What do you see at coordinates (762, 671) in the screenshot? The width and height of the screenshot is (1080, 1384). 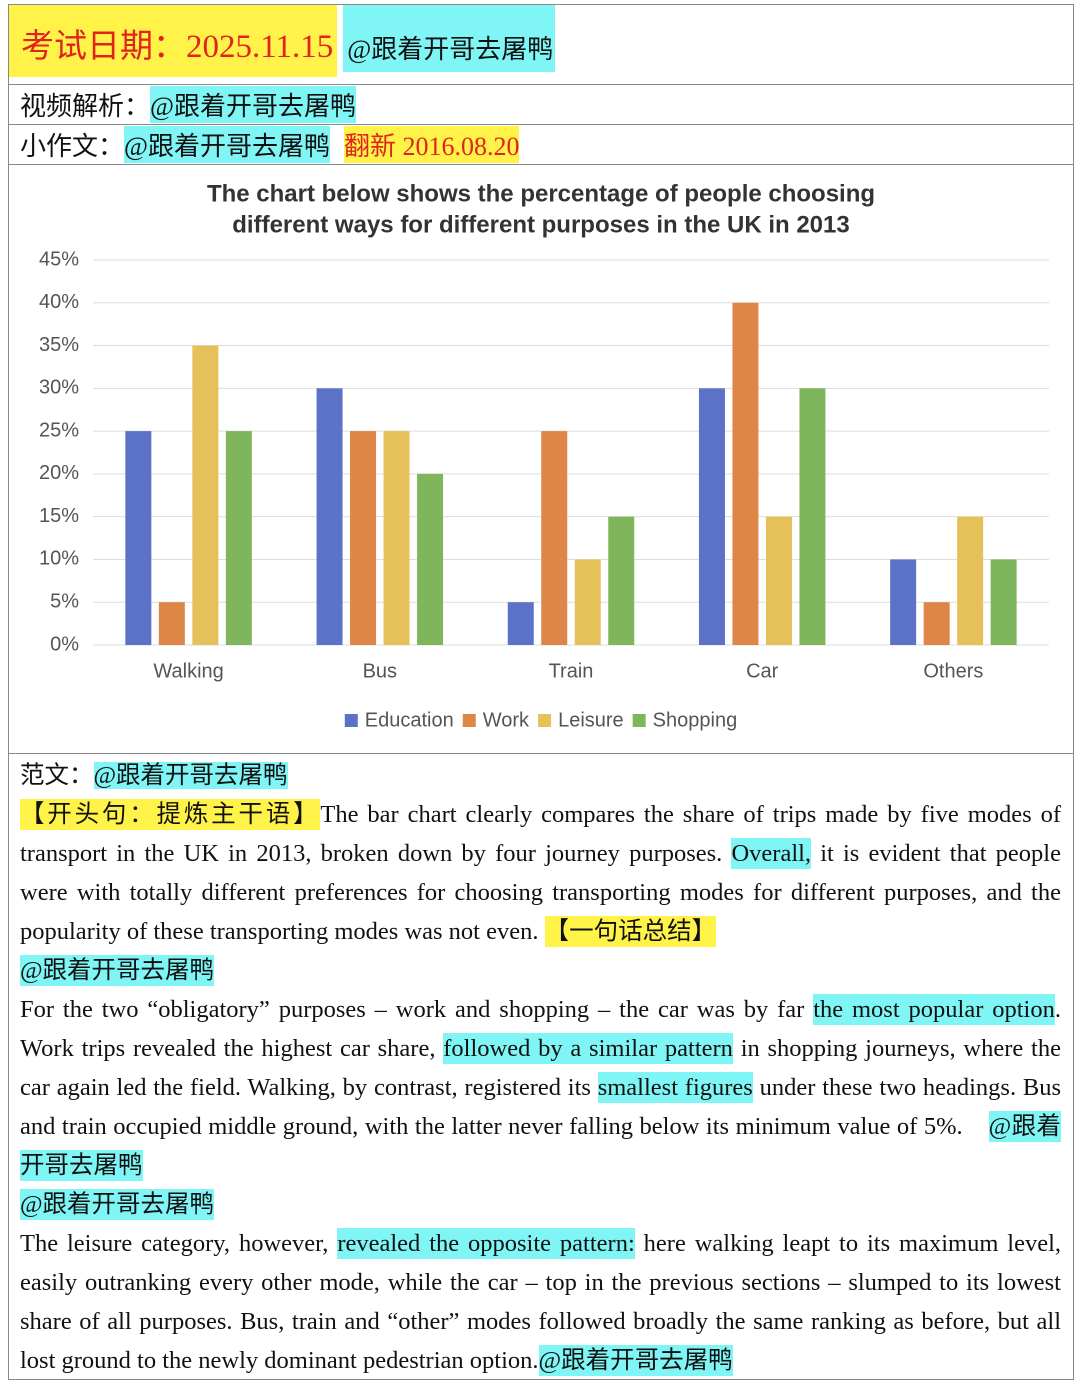 I see `x-tick-label: Car` at bounding box center [762, 671].